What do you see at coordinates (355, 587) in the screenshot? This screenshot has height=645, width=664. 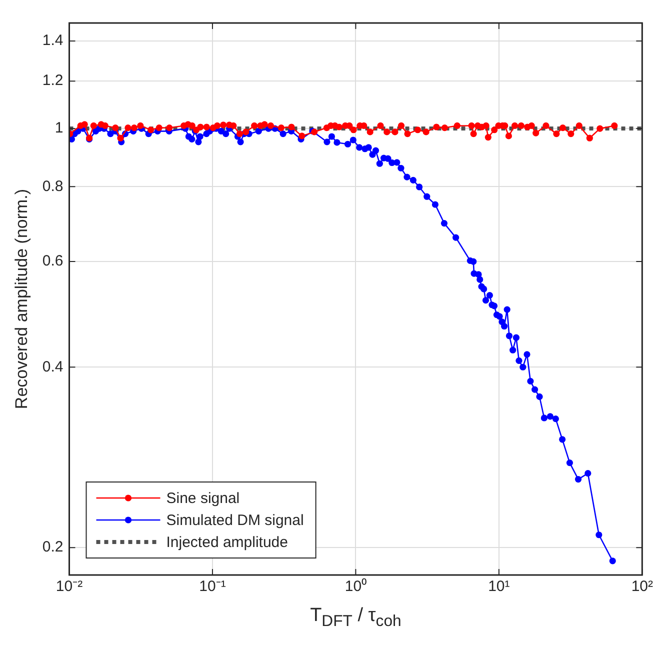 I see `x-tick-label: 10⁰` at bounding box center [355, 587].